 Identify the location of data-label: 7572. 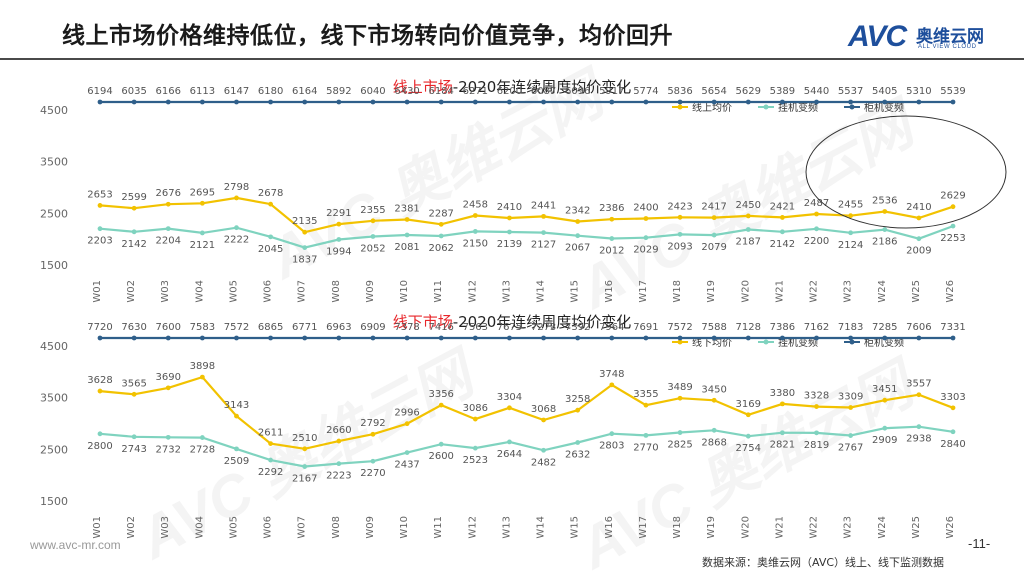
(679, 327).